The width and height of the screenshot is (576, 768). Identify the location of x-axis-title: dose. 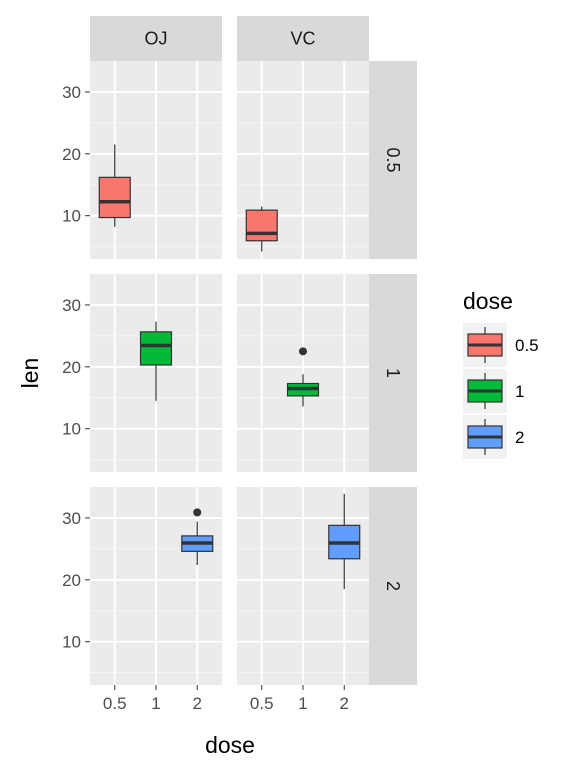
(230, 745).